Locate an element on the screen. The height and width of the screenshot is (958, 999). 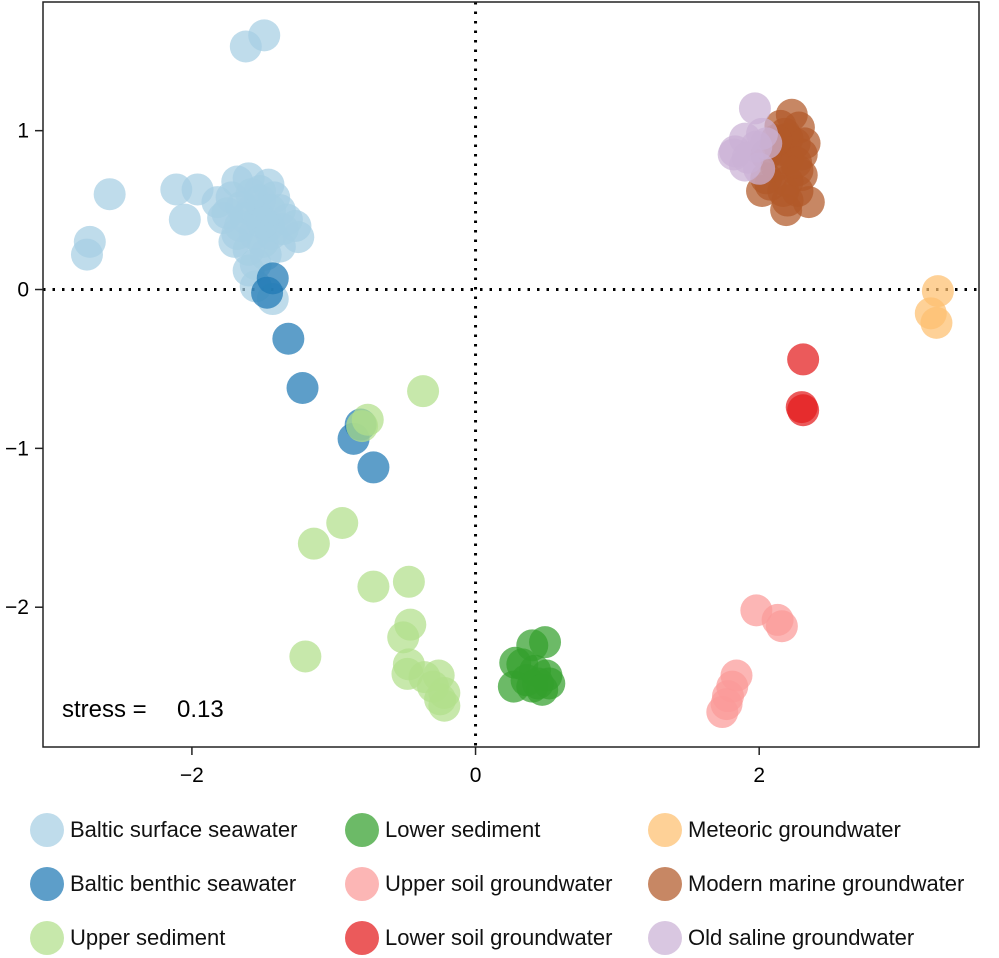
y-tick-label: 0 is located at coordinates (23, 290).